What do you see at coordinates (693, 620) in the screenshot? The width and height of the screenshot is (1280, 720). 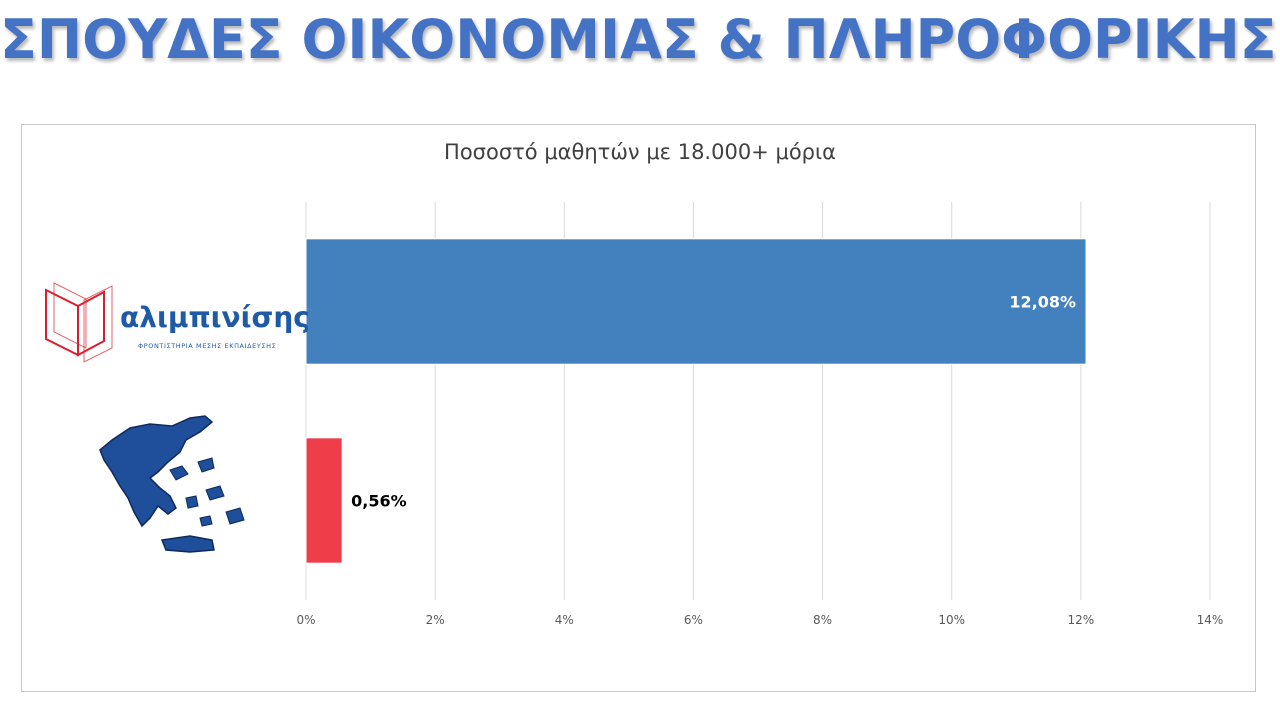 I see `x-tick-label: 6%` at bounding box center [693, 620].